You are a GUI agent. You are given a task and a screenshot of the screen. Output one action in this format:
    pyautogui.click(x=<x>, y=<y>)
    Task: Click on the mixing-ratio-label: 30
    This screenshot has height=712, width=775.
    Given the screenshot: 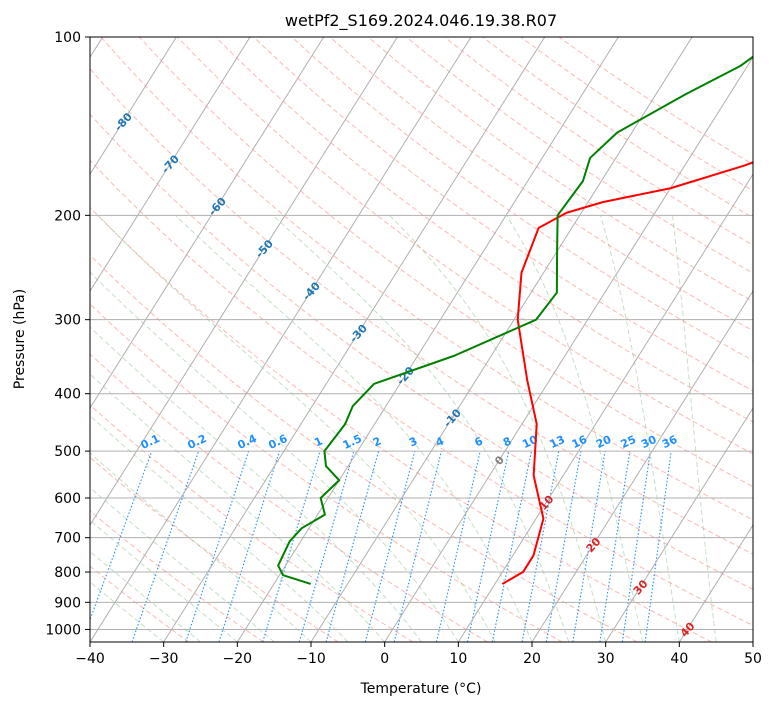 What is the action you would take?
    pyautogui.click(x=649, y=442)
    